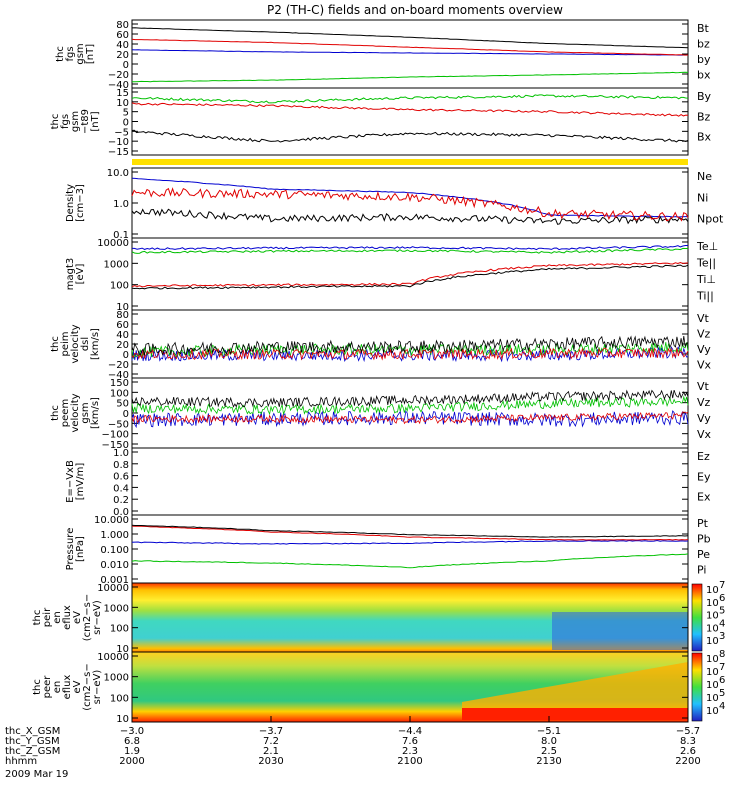 This screenshot has height=800, width=750. What do you see at coordinates (410, 136) in the screenshot?
I see `series-Bx` at bounding box center [410, 136].